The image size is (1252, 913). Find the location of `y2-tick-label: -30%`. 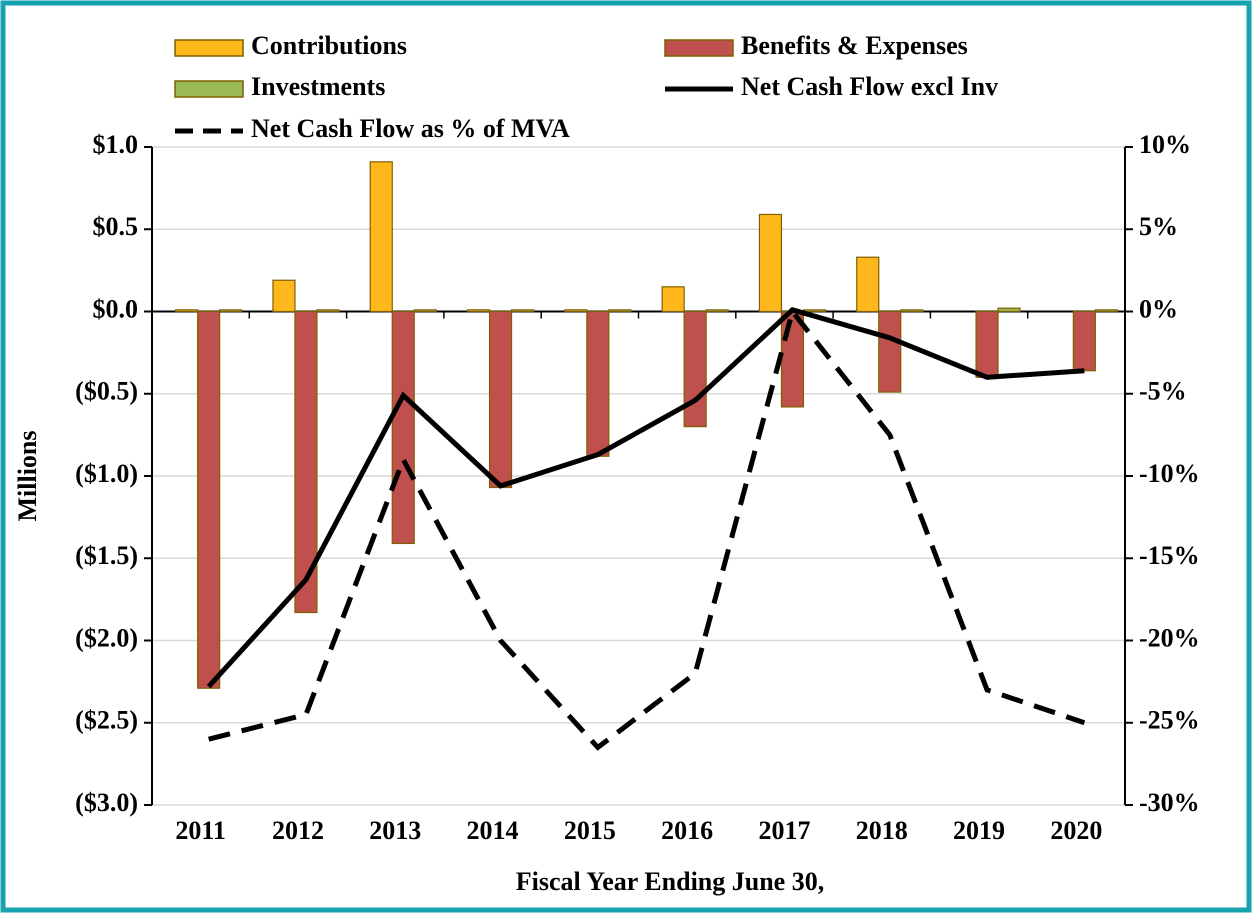

y2-tick-label: -30% is located at coordinates (1169, 802).